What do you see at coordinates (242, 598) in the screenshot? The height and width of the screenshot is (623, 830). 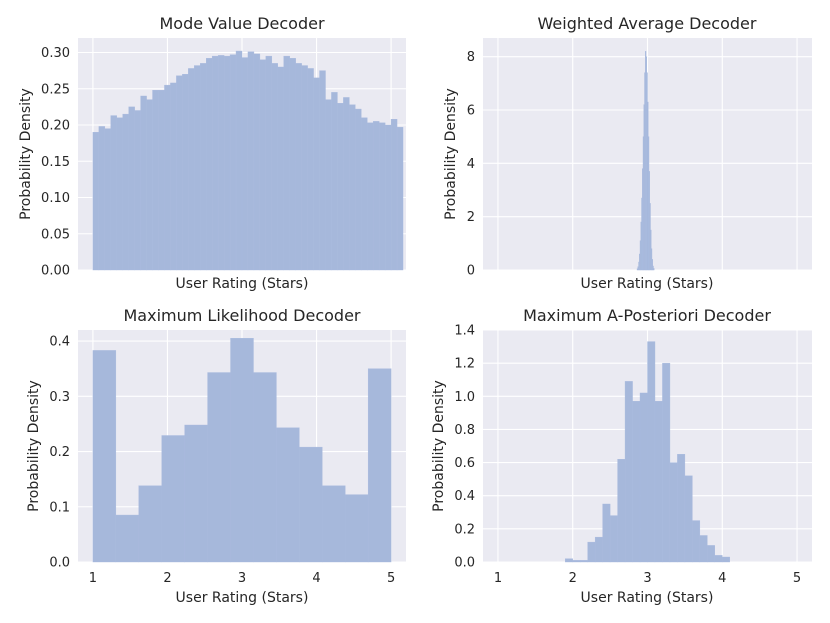 I see `x-axis-label: User Rating (Stars)` at bounding box center [242, 598].